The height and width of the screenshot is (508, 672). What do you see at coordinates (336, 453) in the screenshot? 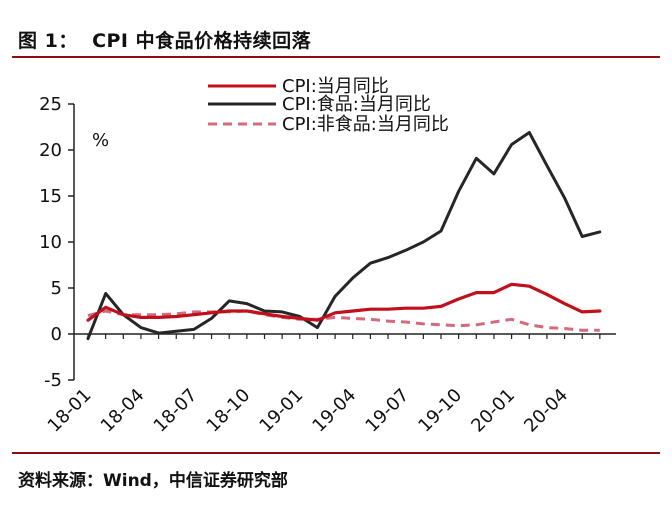
I see `source-rule` at bounding box center [336, 453].